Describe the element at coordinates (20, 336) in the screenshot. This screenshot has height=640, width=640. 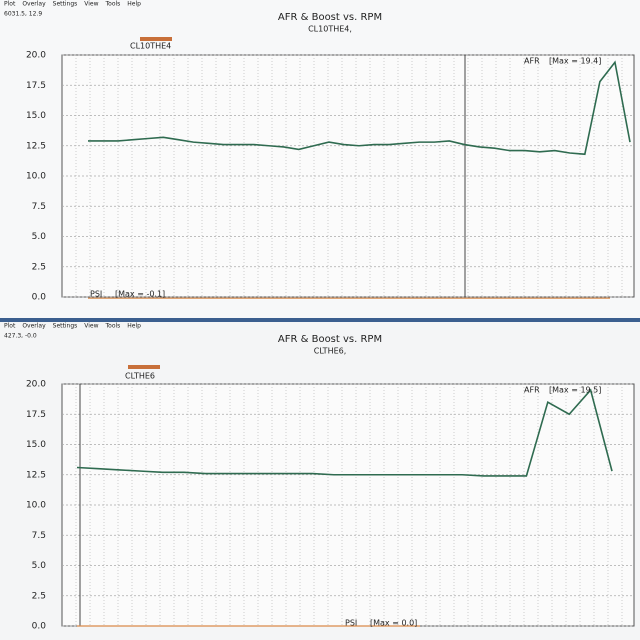
I see `cursor-readout: 427.3, -0.0` at that location.